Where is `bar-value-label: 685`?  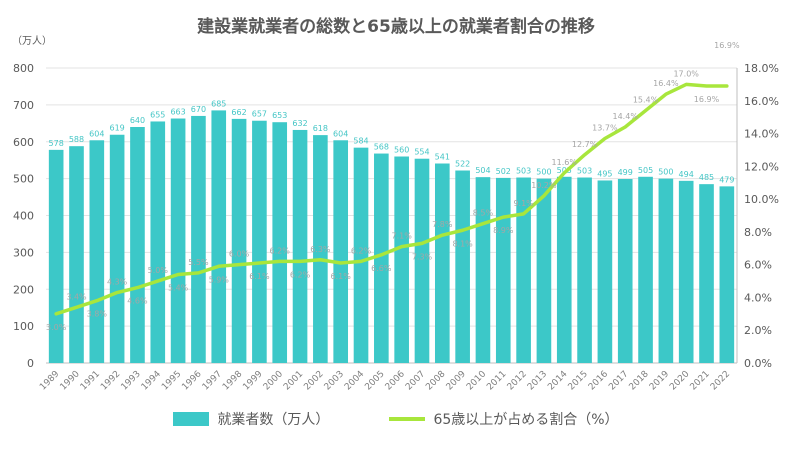 bar-value-label: 685 is located at coordinates (218, 103).